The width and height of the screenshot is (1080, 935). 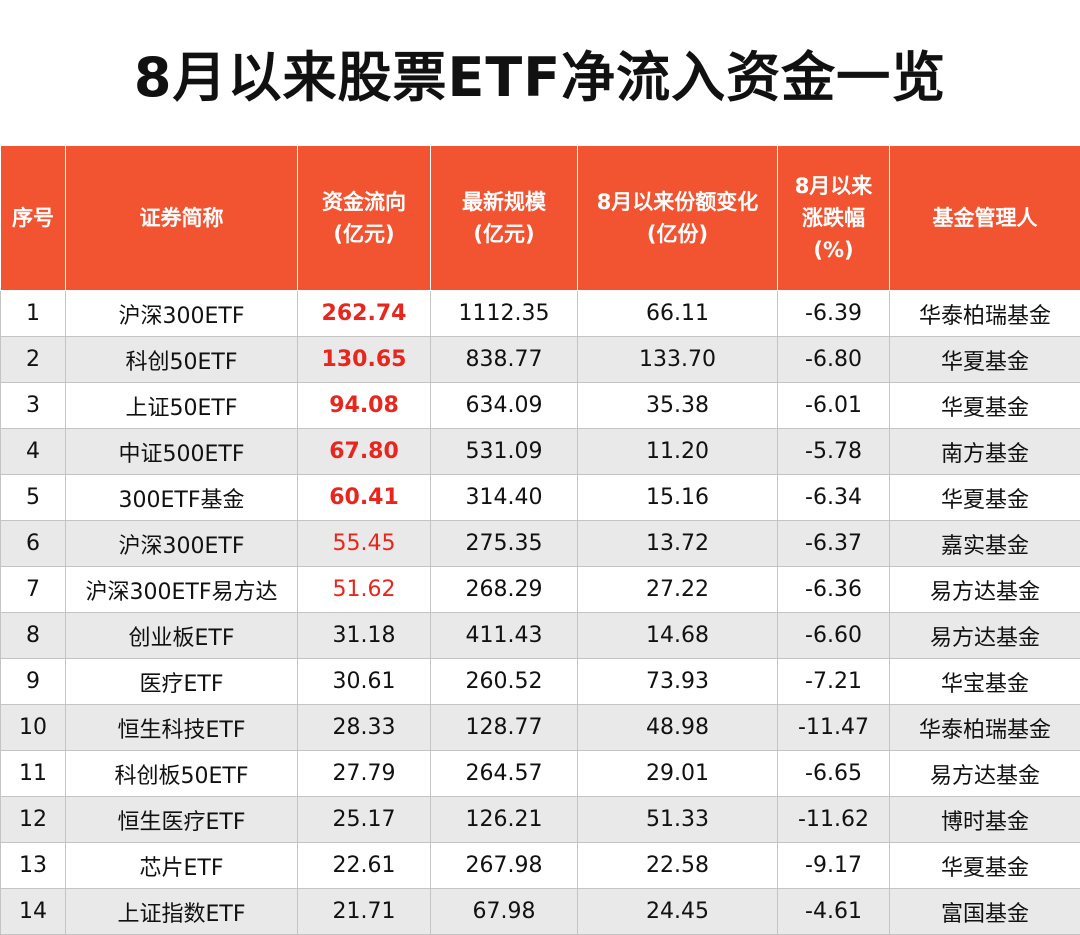 What do you see at coordinates (984, 681) in the screenshot?
I see `fund-manager: 华宝基金` at bounding box center [984, 681].